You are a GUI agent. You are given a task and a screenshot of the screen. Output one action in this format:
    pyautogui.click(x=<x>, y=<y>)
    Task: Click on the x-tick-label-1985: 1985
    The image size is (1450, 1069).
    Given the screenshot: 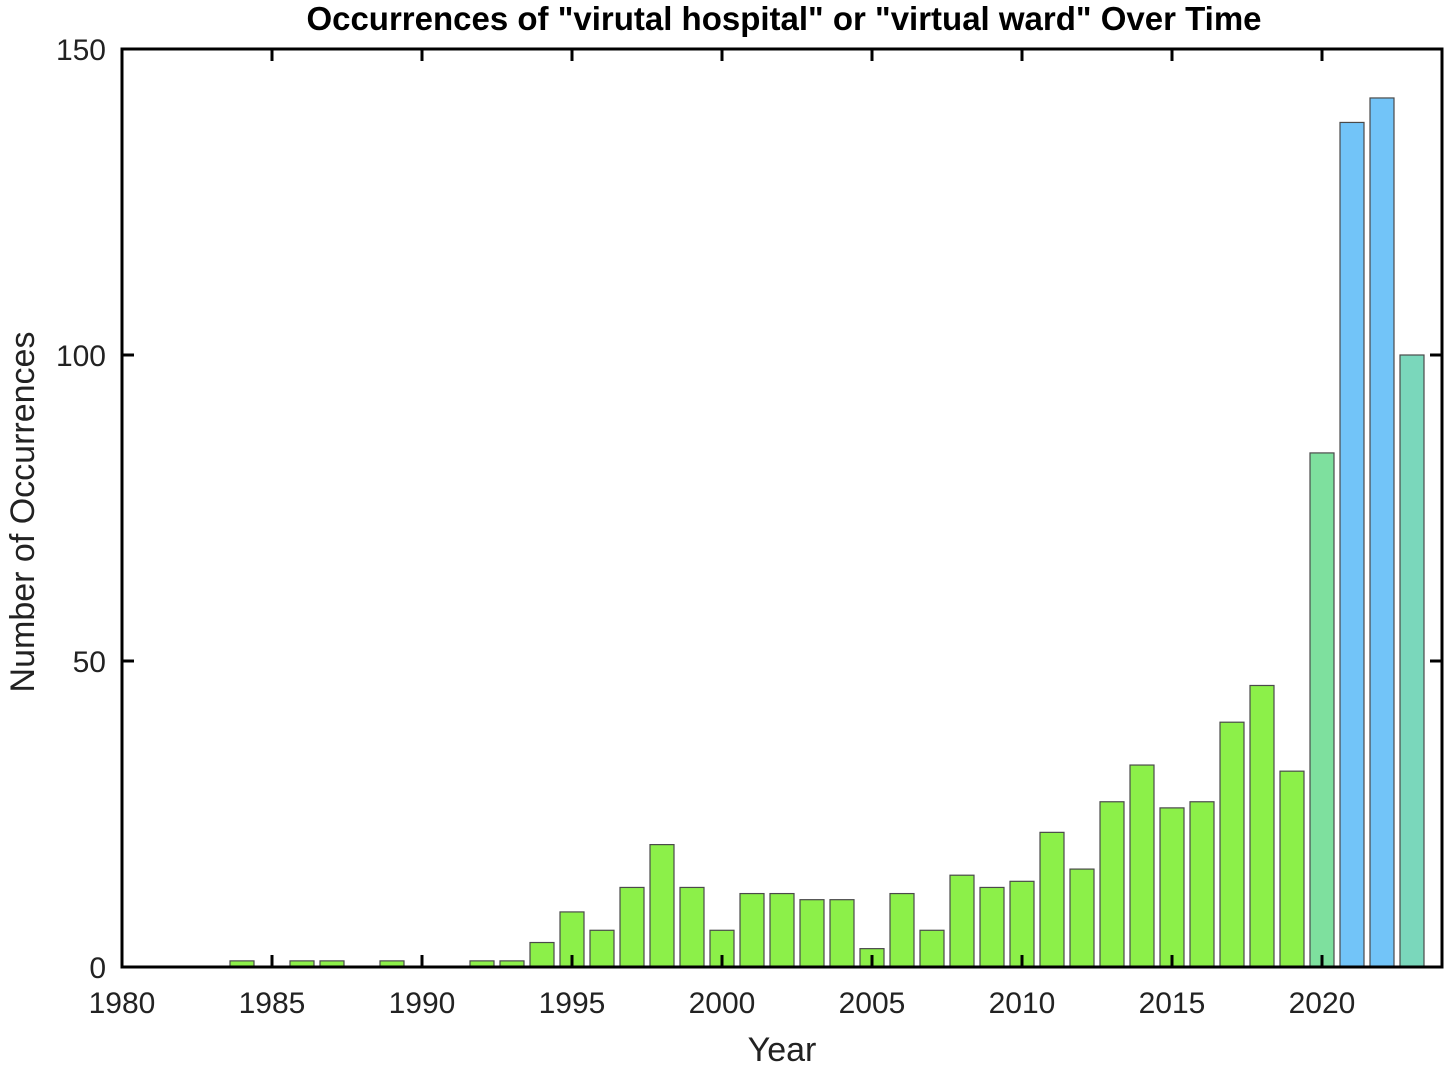 What is the action you would take?
    pyautogui.click(x=272, y=1003)
    